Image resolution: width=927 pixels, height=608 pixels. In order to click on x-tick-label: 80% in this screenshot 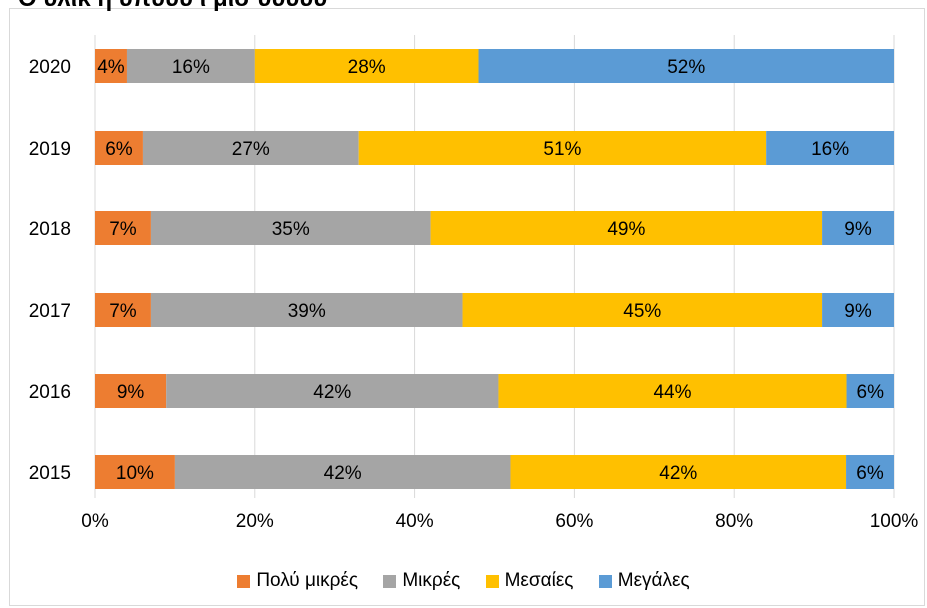, I will do `click(734, 521)`.